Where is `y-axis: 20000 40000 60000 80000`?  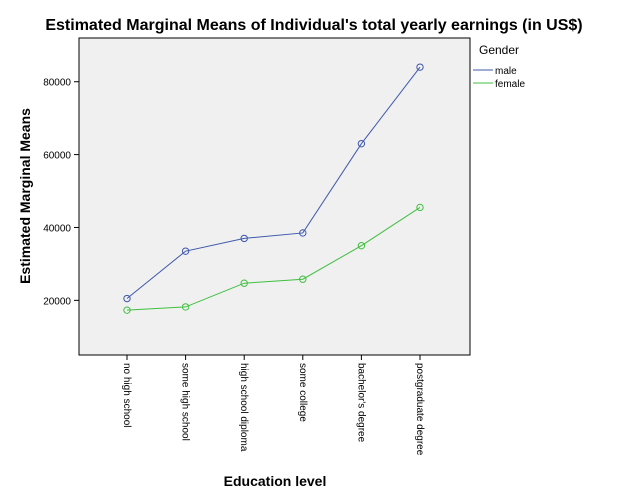
y-axis: 20000 40000 60000 80000 is located at coordinates (61, 192).